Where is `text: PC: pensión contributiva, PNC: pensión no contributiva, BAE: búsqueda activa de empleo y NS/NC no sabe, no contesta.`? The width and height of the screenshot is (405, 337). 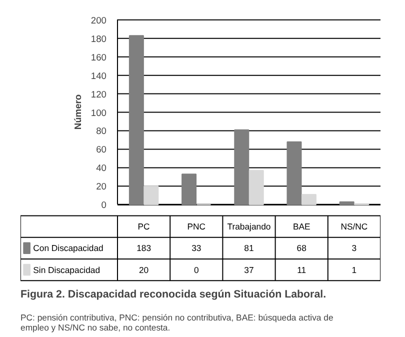 text: PC: pensión contributiva, PNC: pensión no contributiva, BAE: búsqueda activa de empleo y NS/NC no sabe, no contesta. is located at coordinates (177, 322).